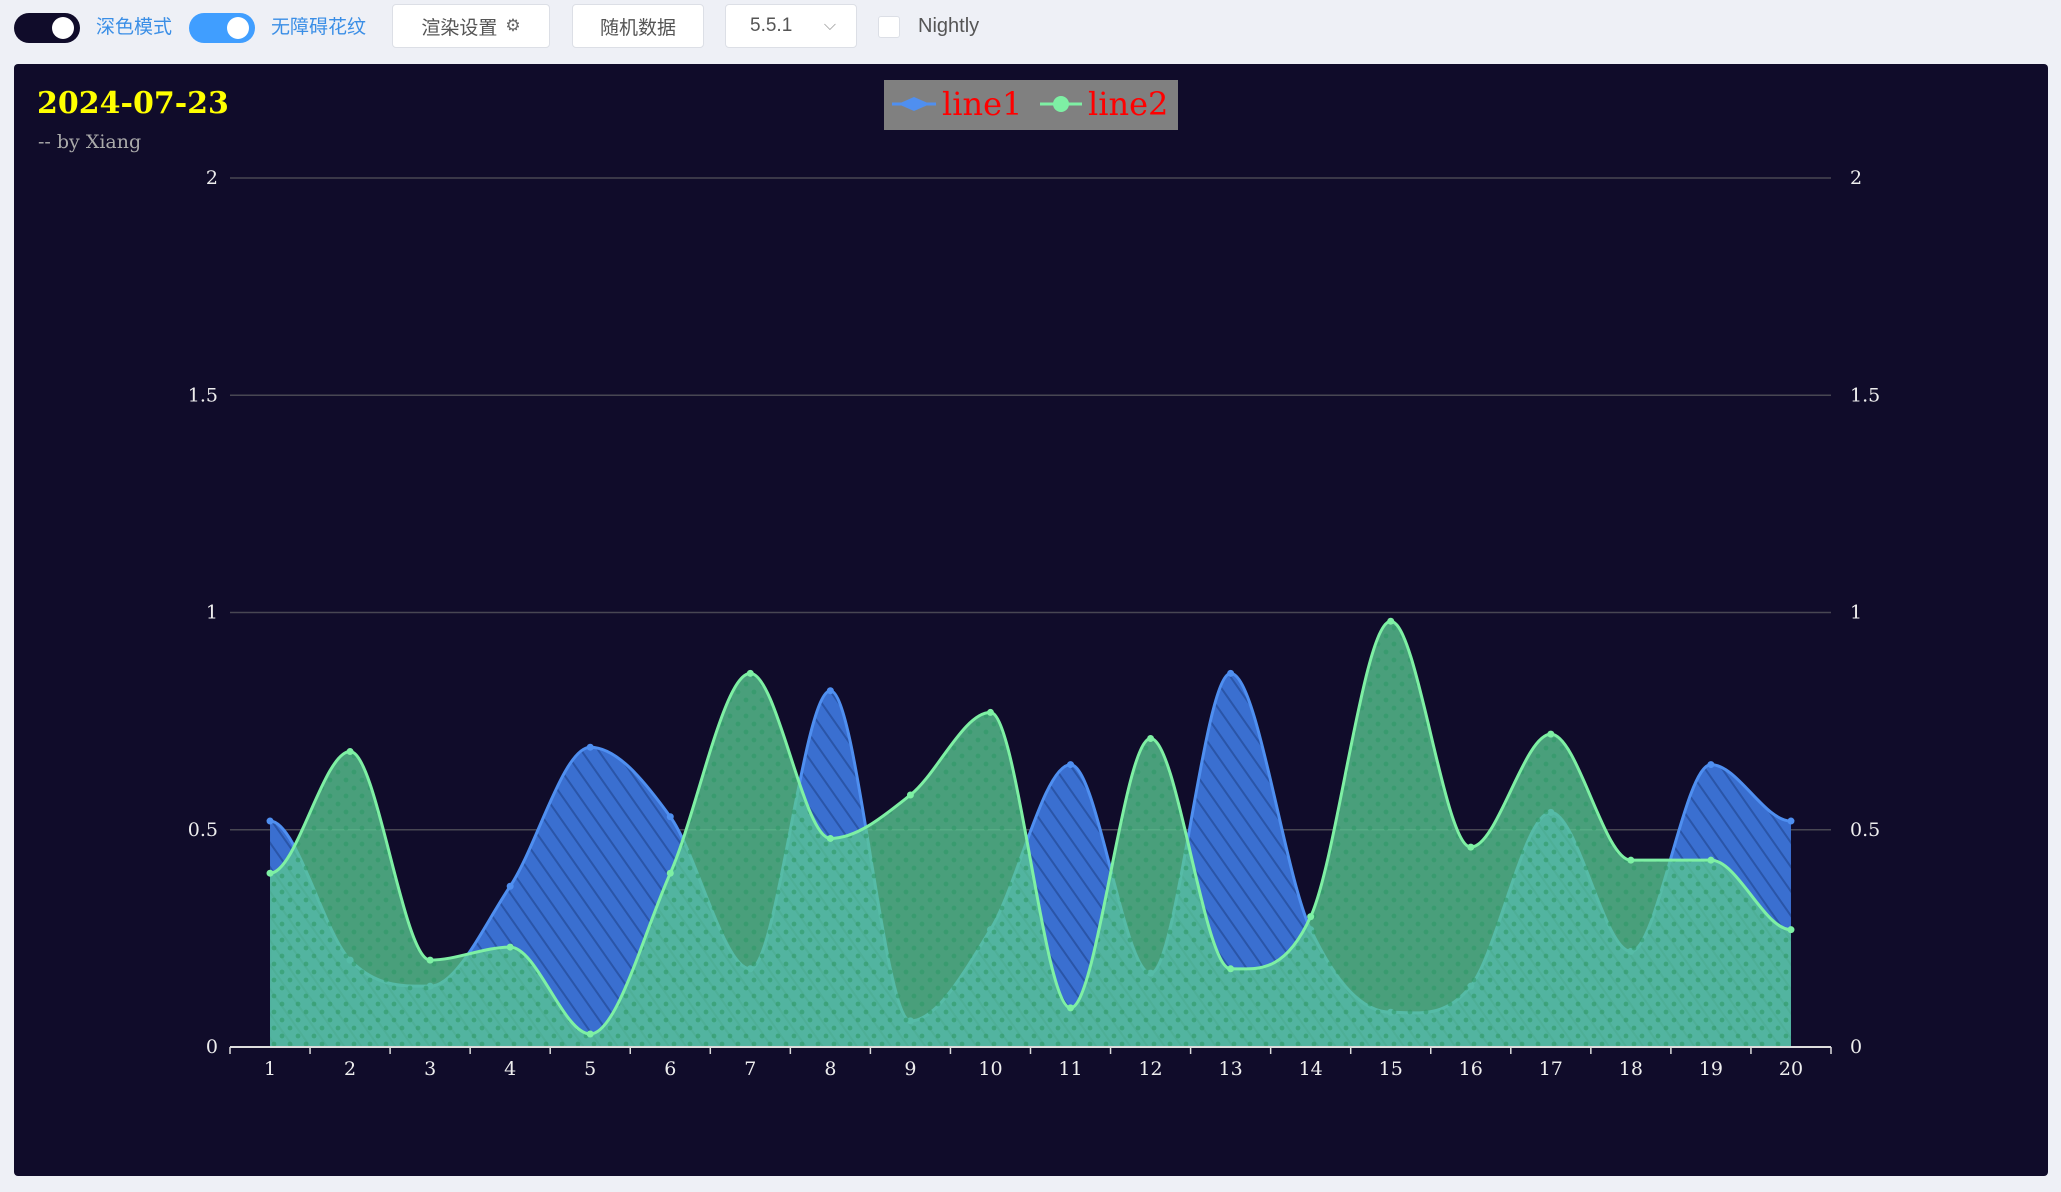  I want to click on legend-line2-marker, so click(1061, 104).